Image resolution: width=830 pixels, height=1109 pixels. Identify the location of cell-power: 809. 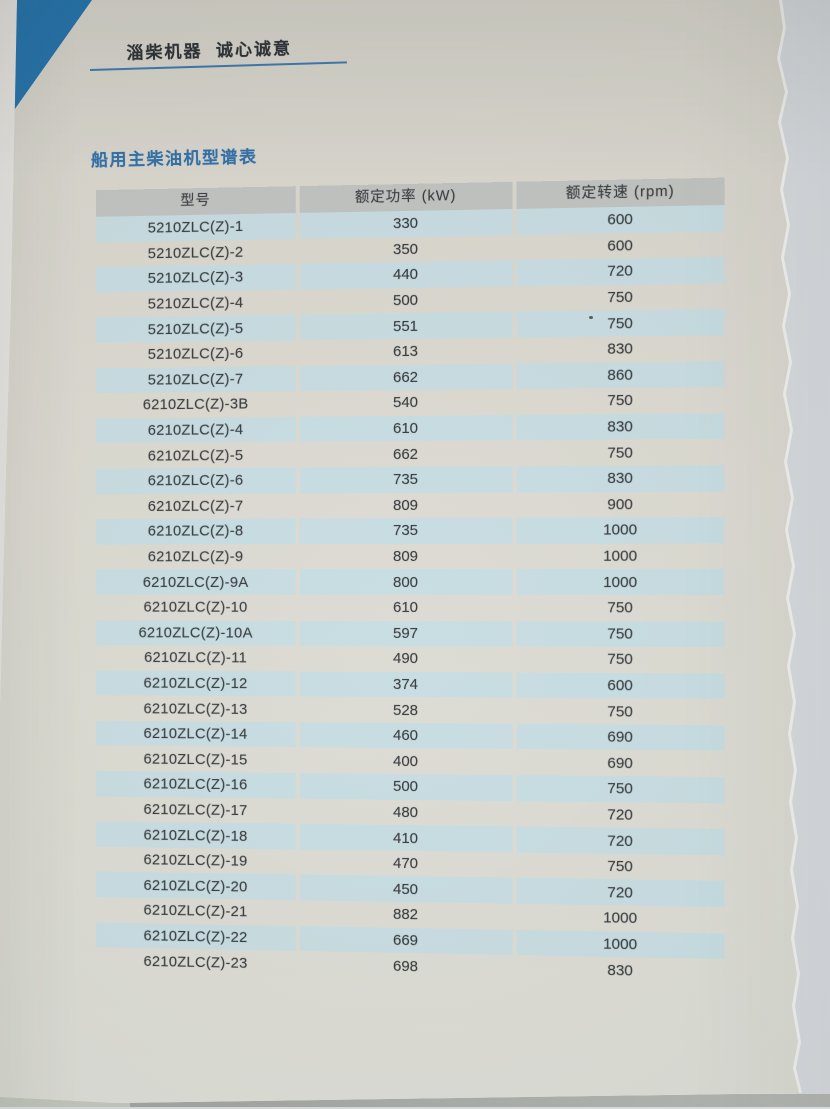
(406, 556).